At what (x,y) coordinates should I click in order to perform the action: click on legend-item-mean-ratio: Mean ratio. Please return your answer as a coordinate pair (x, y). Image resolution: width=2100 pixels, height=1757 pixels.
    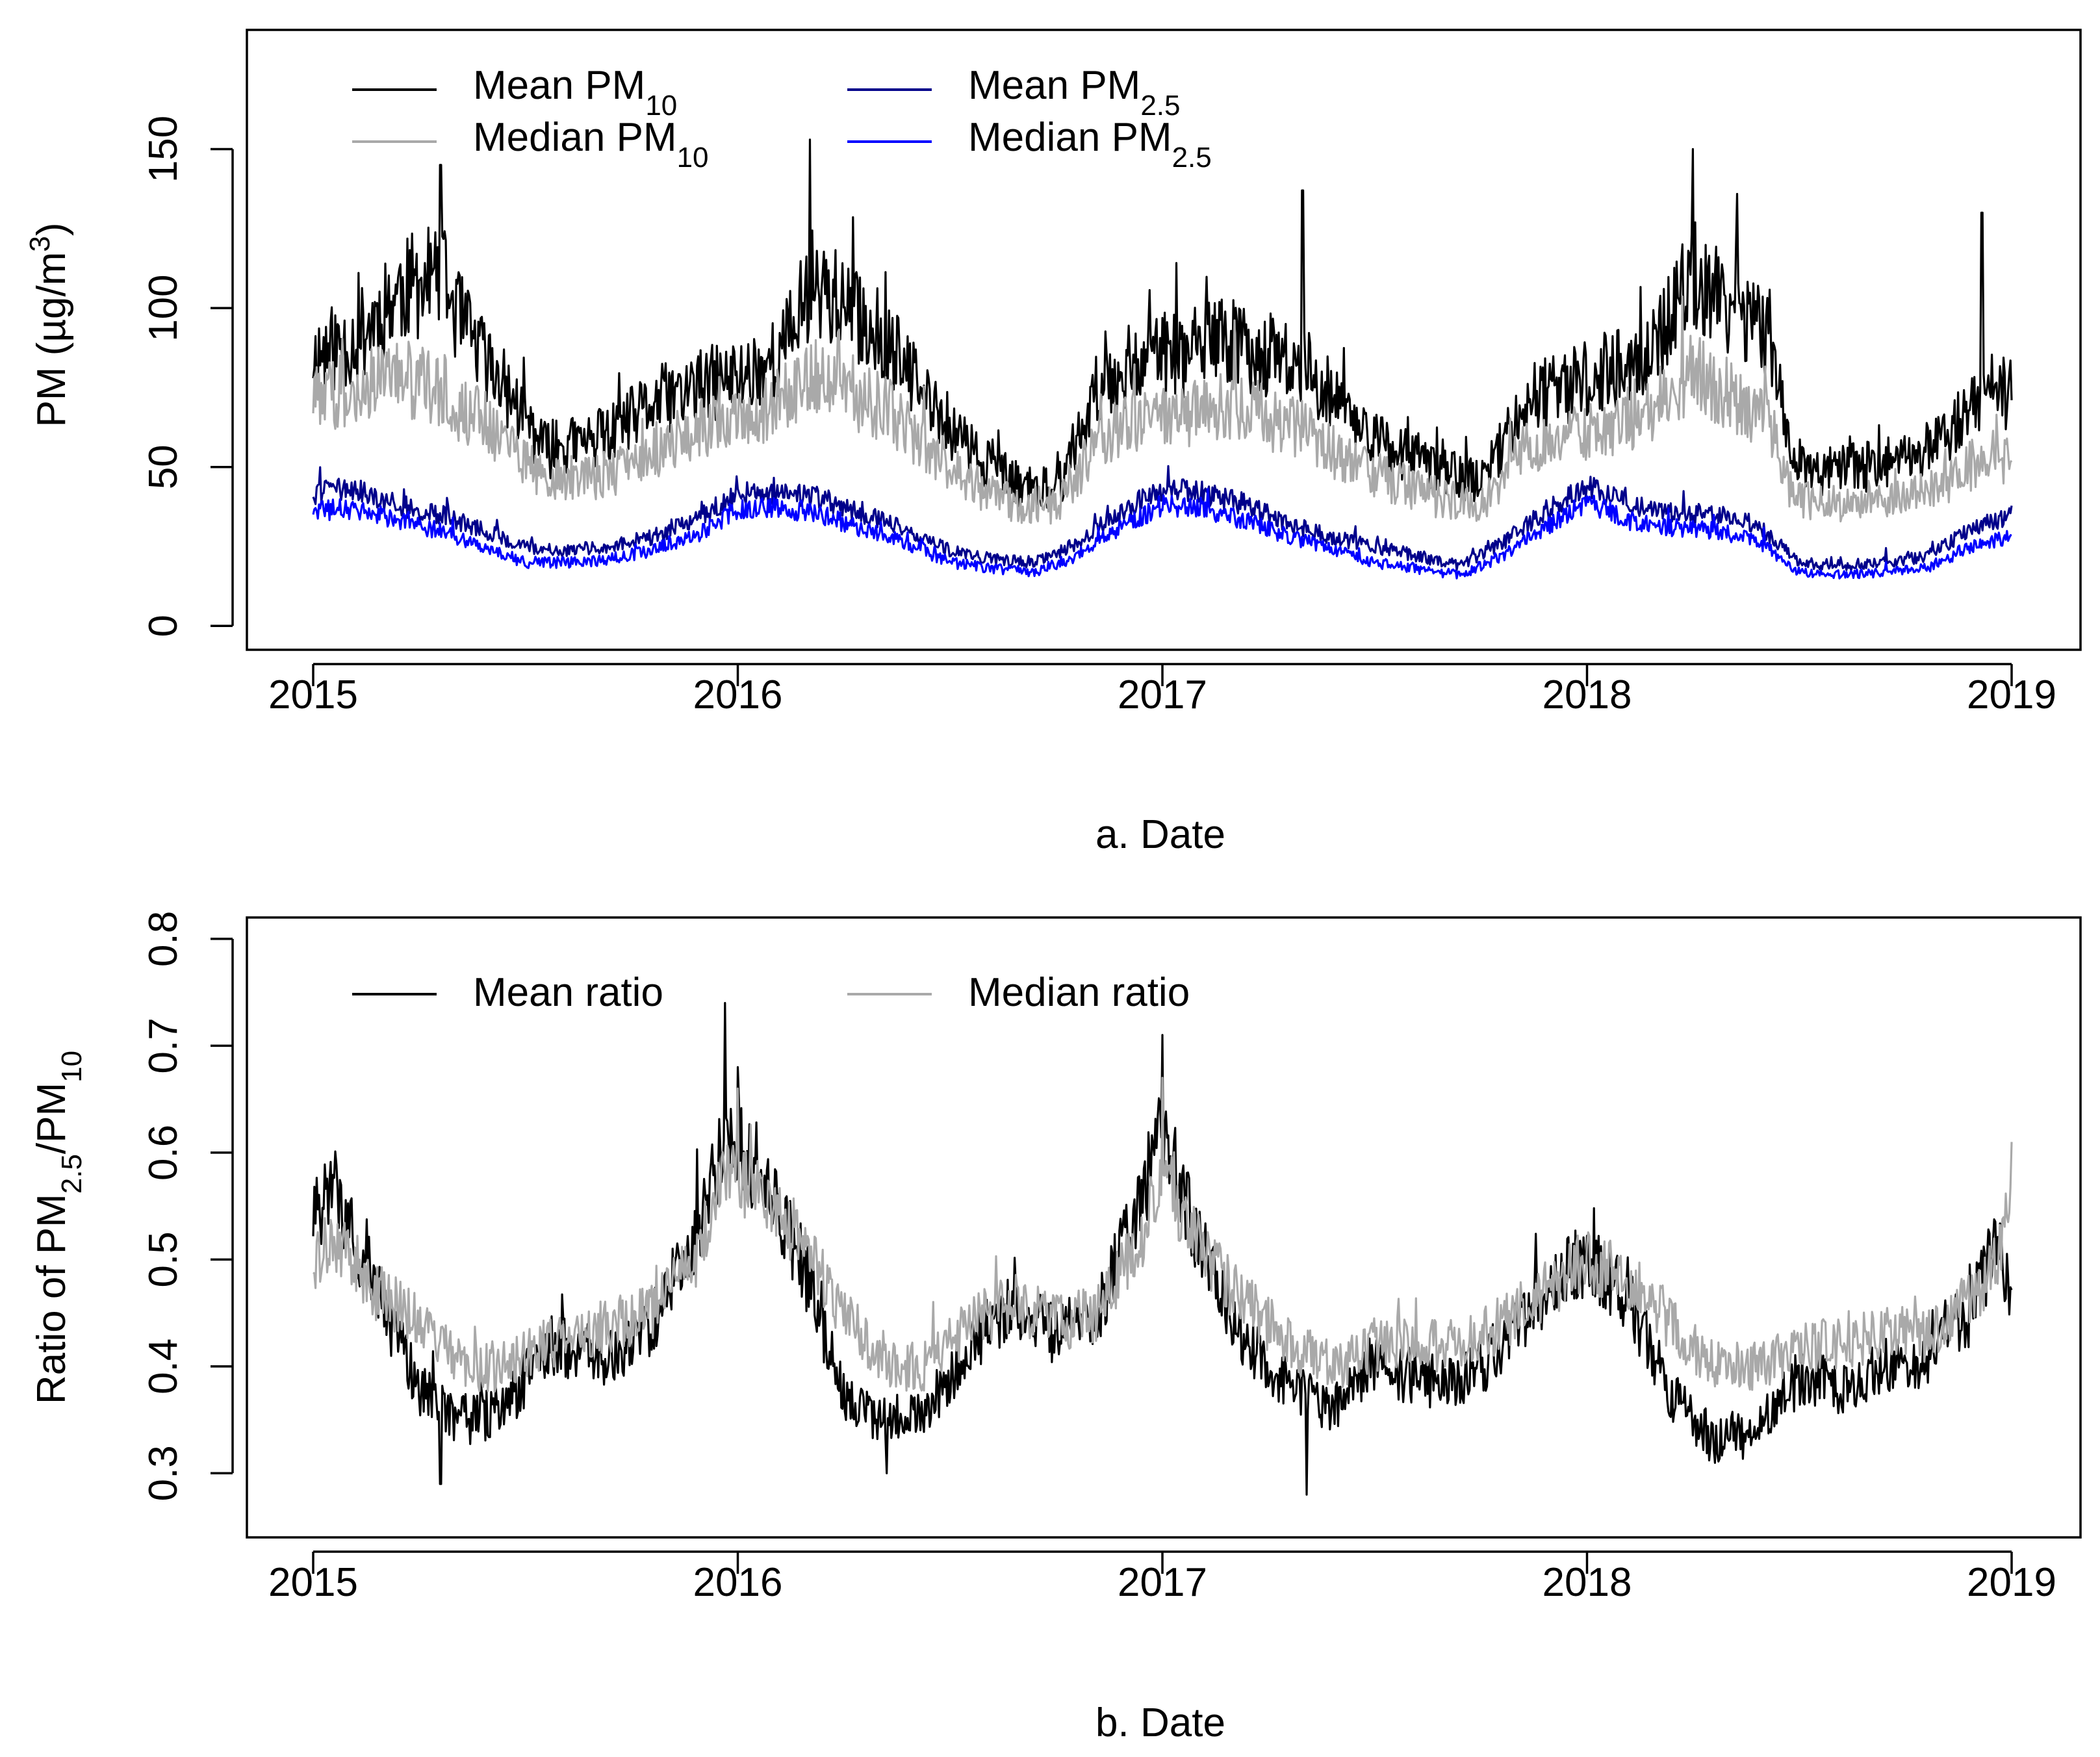
    Looking at the image, I should click on (507, 992).